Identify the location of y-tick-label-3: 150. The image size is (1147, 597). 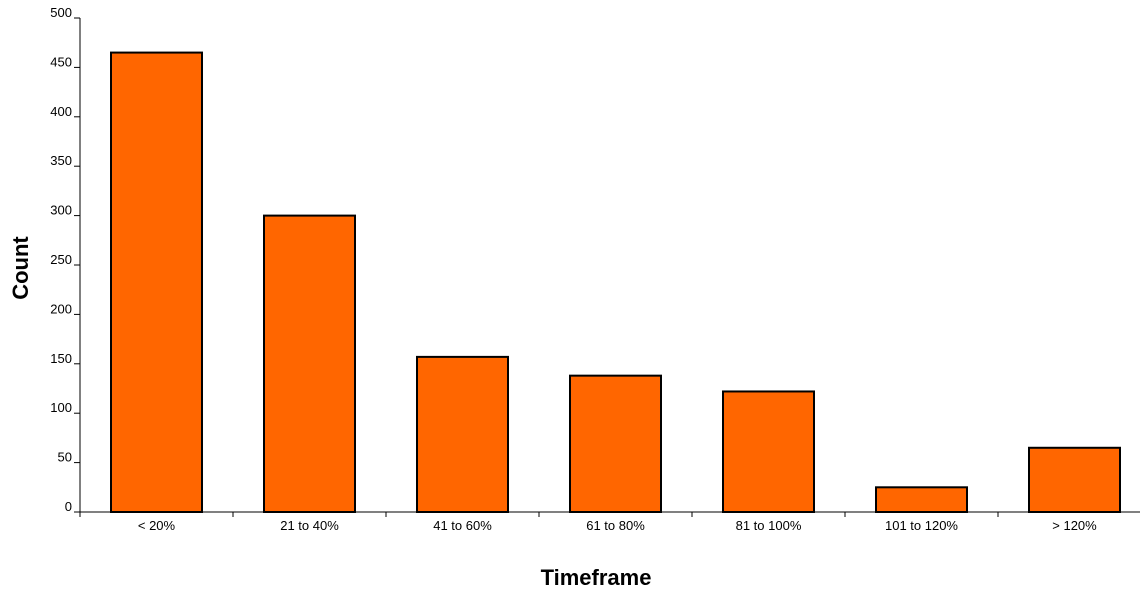
(61, 358).